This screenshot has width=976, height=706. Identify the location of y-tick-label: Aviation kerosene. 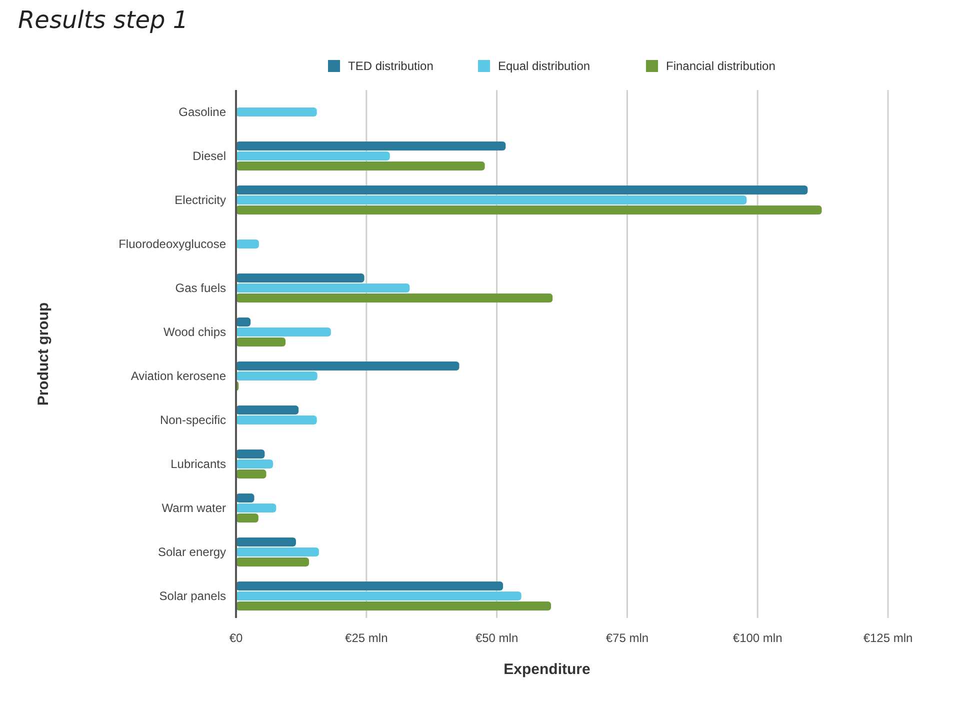
(178, 376).